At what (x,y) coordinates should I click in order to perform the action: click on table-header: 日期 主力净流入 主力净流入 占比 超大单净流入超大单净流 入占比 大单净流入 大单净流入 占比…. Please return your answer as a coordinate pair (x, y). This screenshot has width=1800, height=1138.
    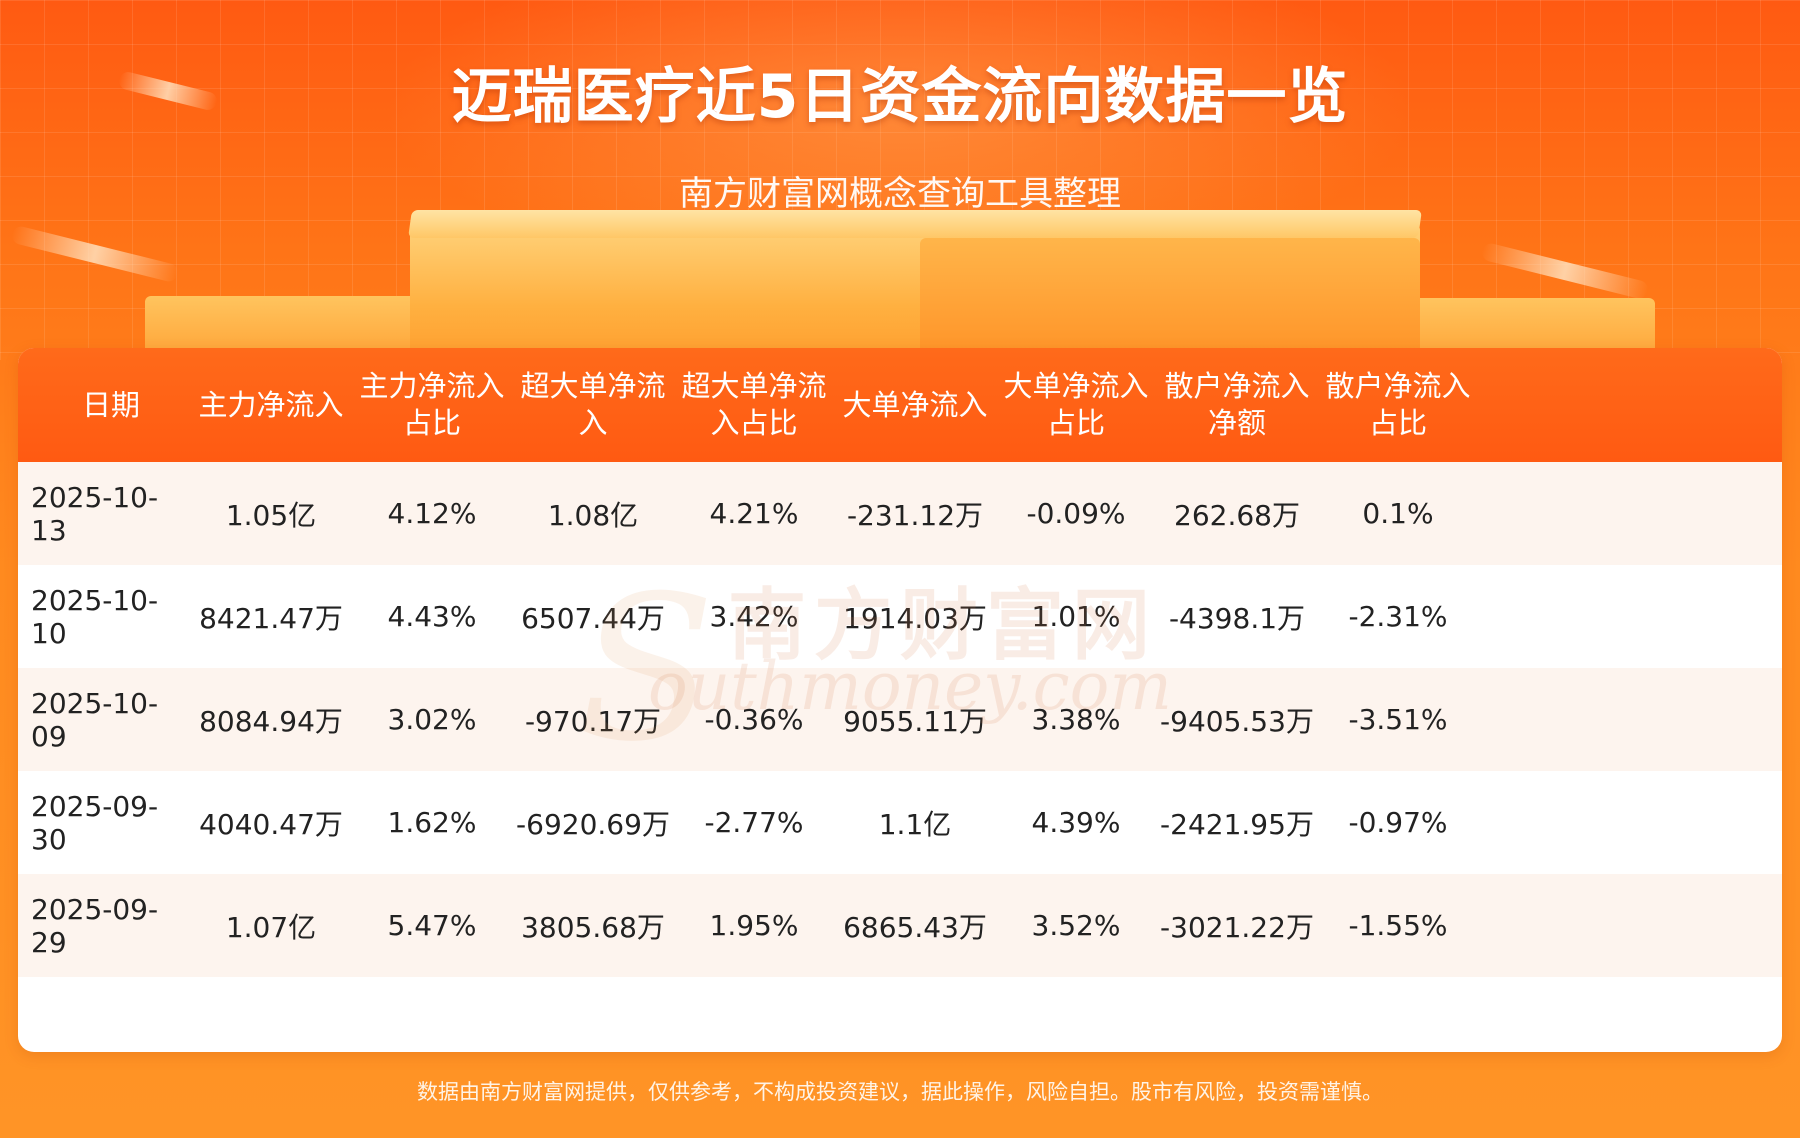
    Looking at the image, I should click on (900, 405).